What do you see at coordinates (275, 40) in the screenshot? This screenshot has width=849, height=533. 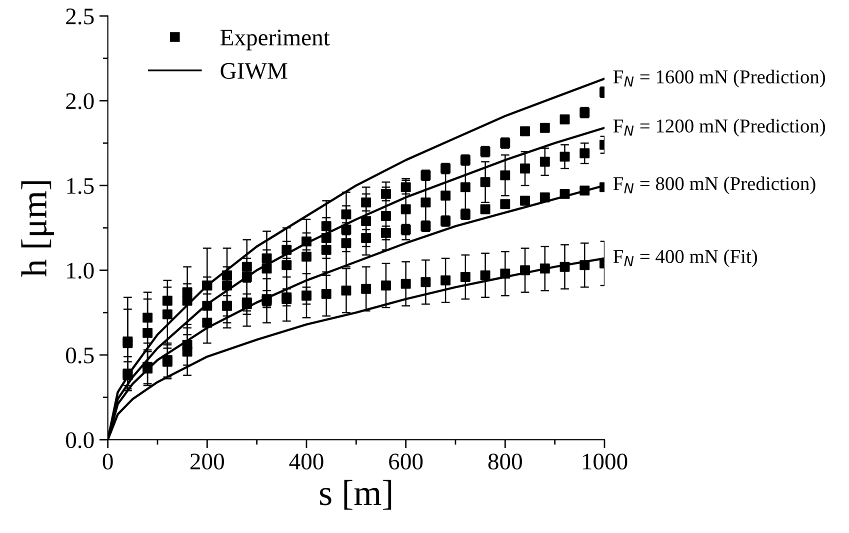 I see `legend-label: Experiment` at bounding box center [275, 40].